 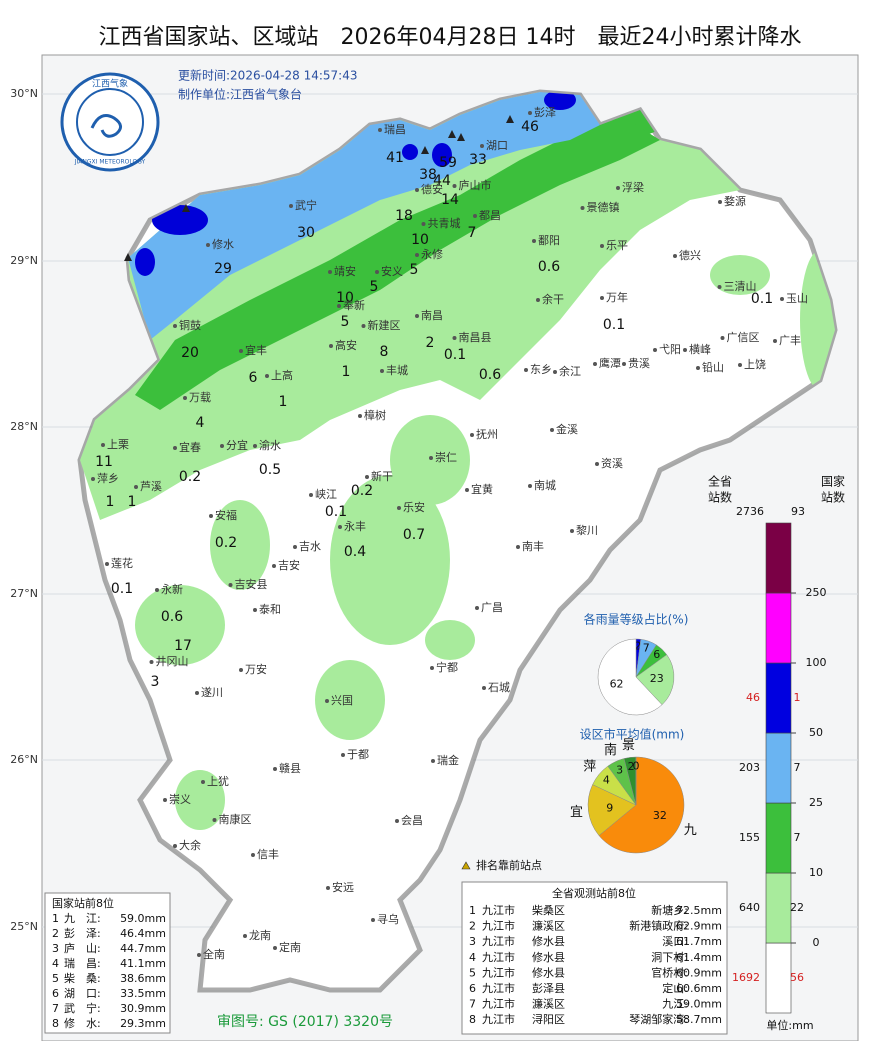 What do you see at coordinates (382, 476) in the screenshot?
I see `station-name: 新干` at bounding box center [382, 476].